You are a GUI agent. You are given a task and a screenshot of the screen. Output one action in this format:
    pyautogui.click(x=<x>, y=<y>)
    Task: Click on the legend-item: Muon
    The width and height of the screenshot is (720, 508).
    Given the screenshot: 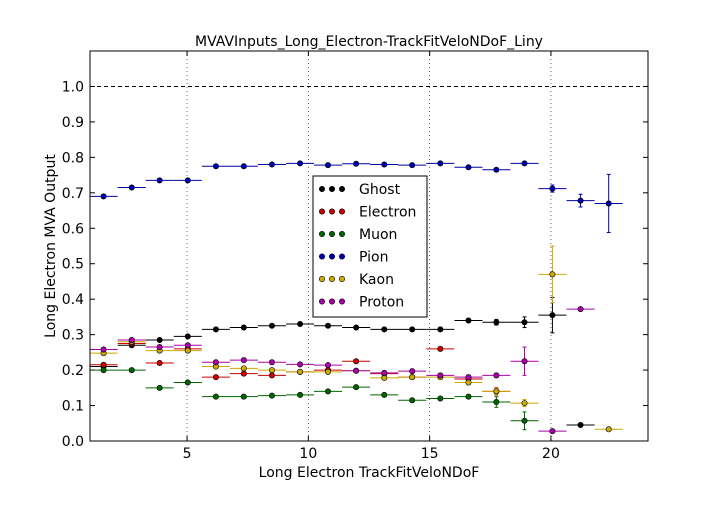 What is the action you would take?
    pyautogui.click(x=357, y=235)
    